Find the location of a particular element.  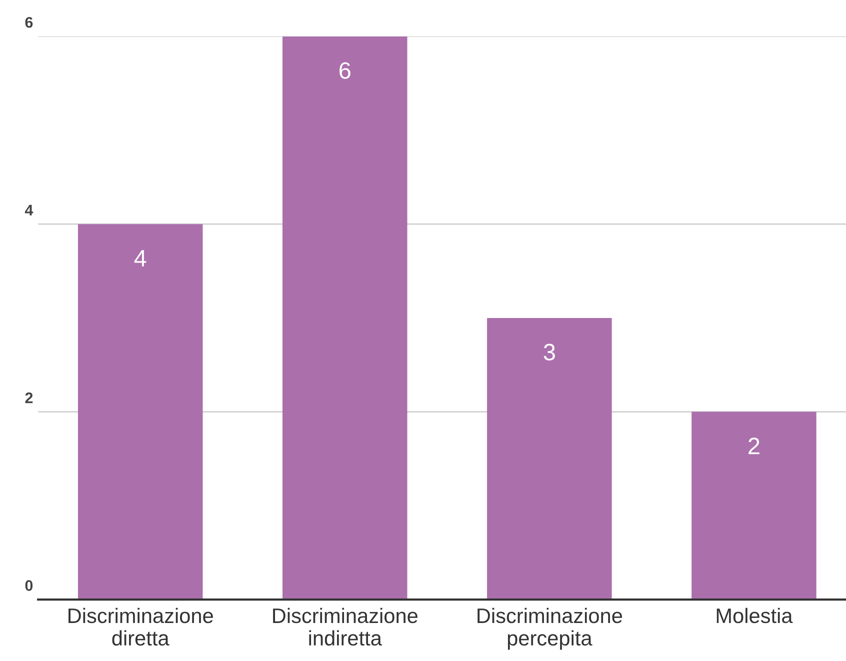

data-label: 3 is located at coordinates (549, 352).